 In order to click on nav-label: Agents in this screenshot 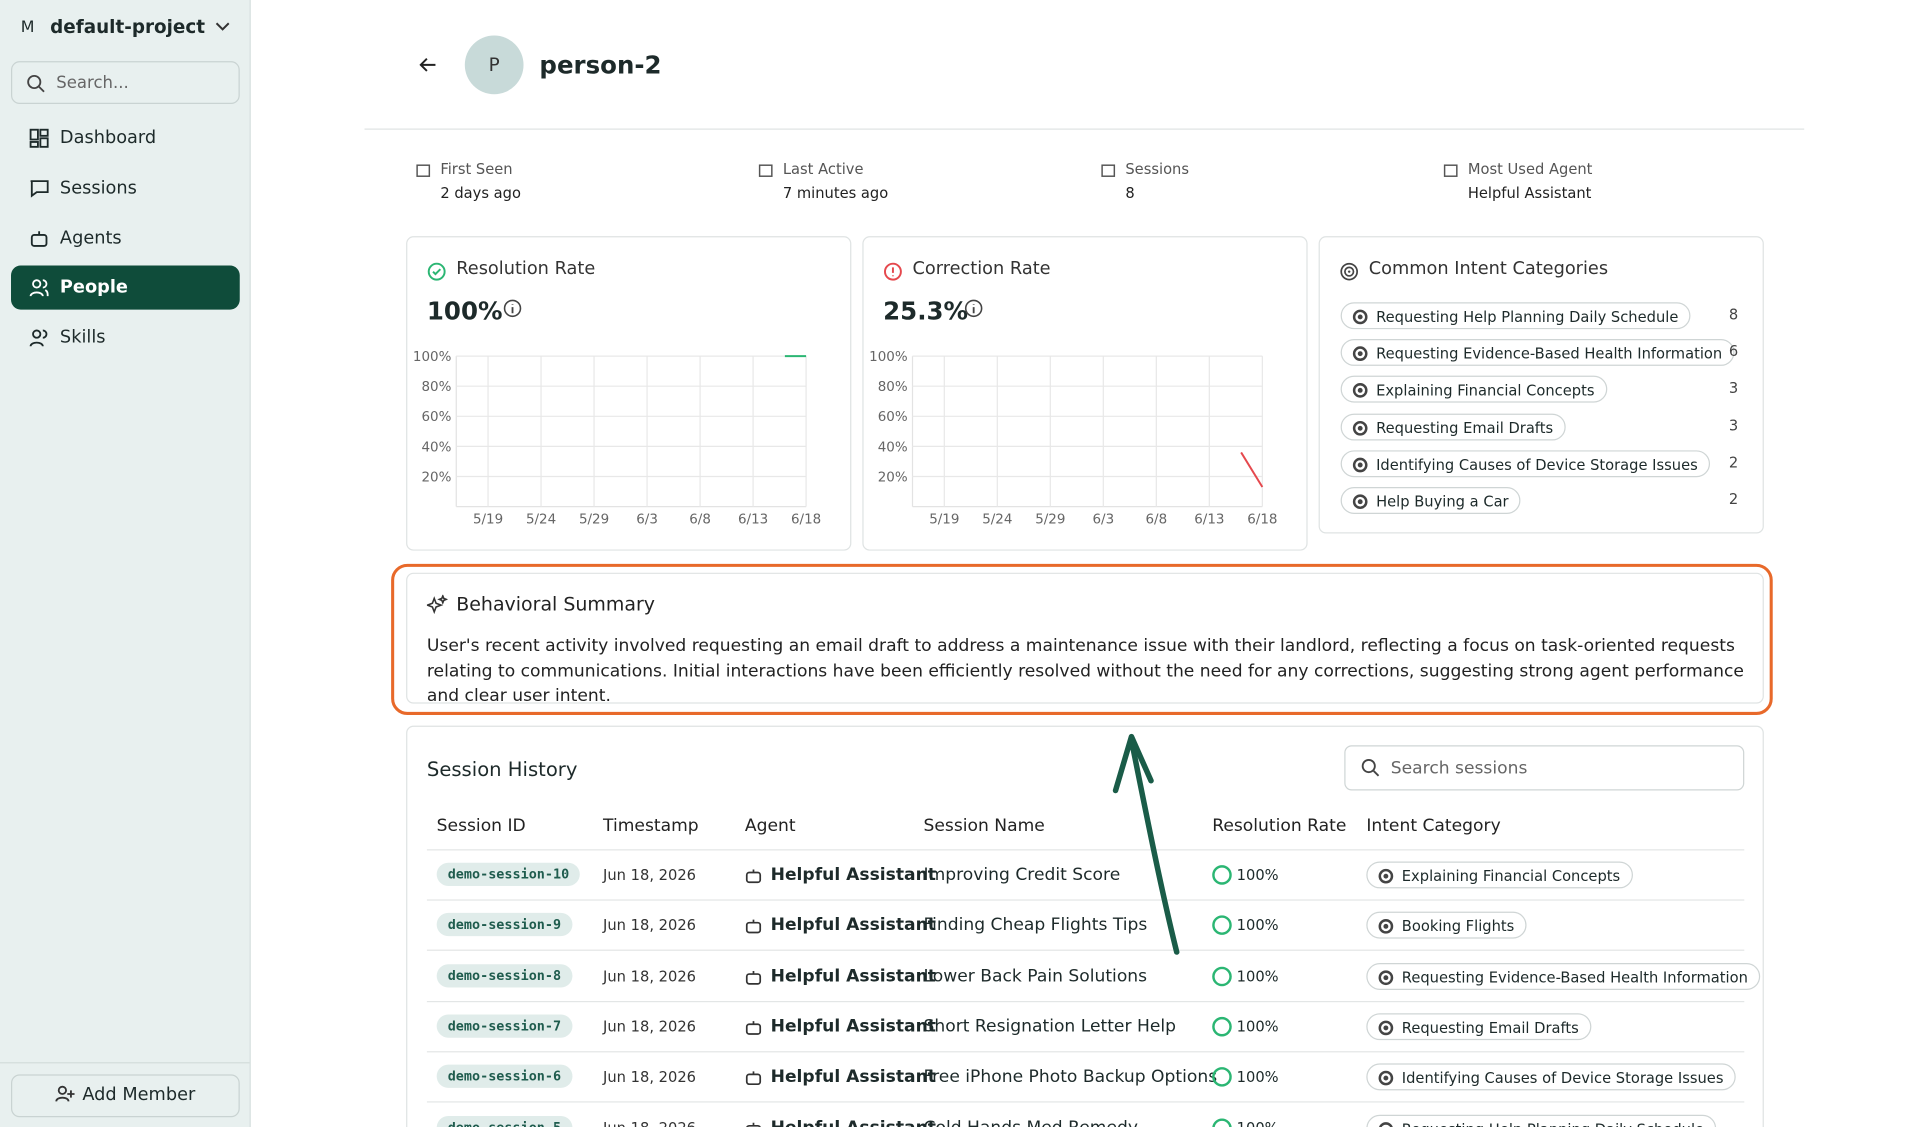, I will do `click(90, 238)`.